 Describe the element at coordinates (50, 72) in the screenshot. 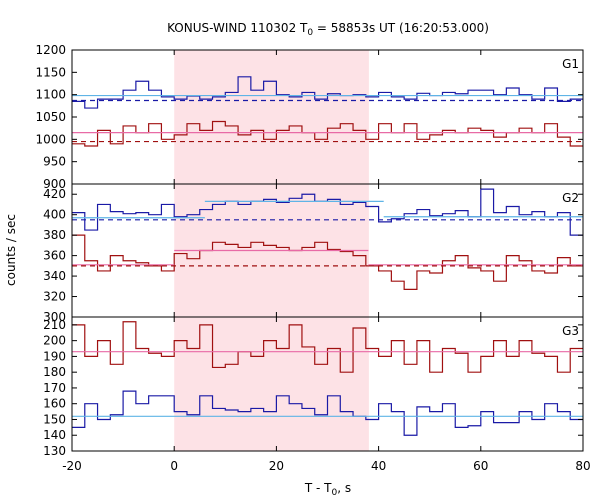

I see `y-tick-label: 1150` at that location.